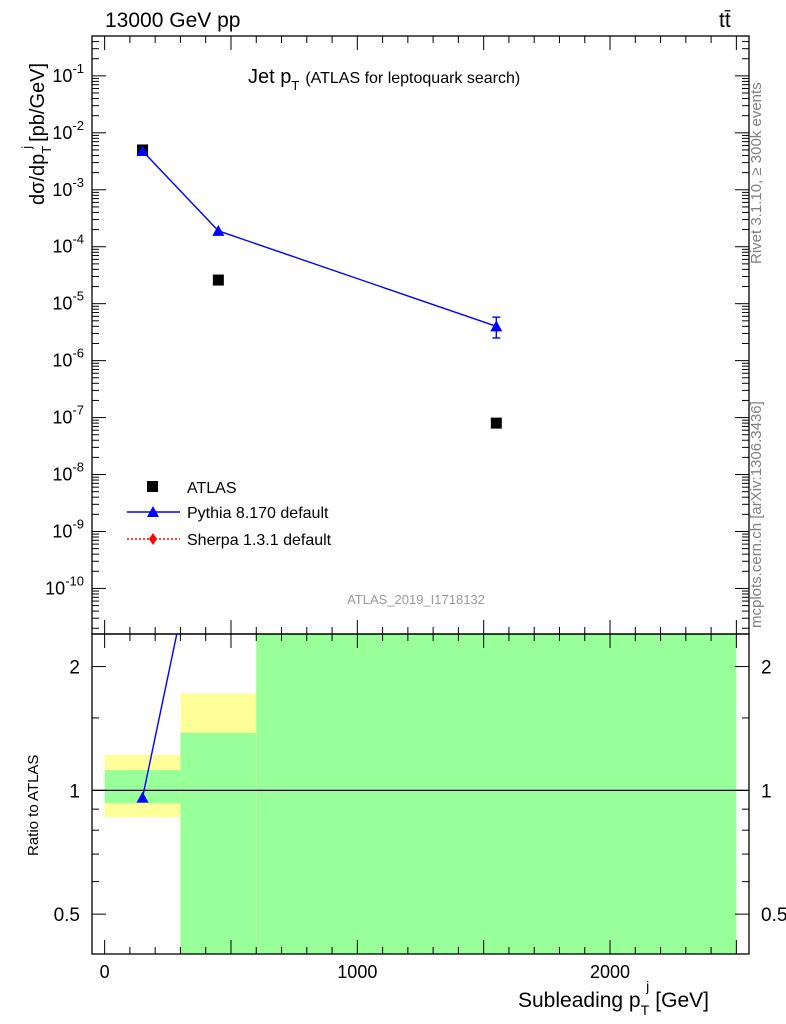 Image resolution: width=786 pixels, height=1024 pixels. Describe the element at coordinates (78, 353) in the screenshot. I see `main-y-tick-label-exp: -6` at that location.